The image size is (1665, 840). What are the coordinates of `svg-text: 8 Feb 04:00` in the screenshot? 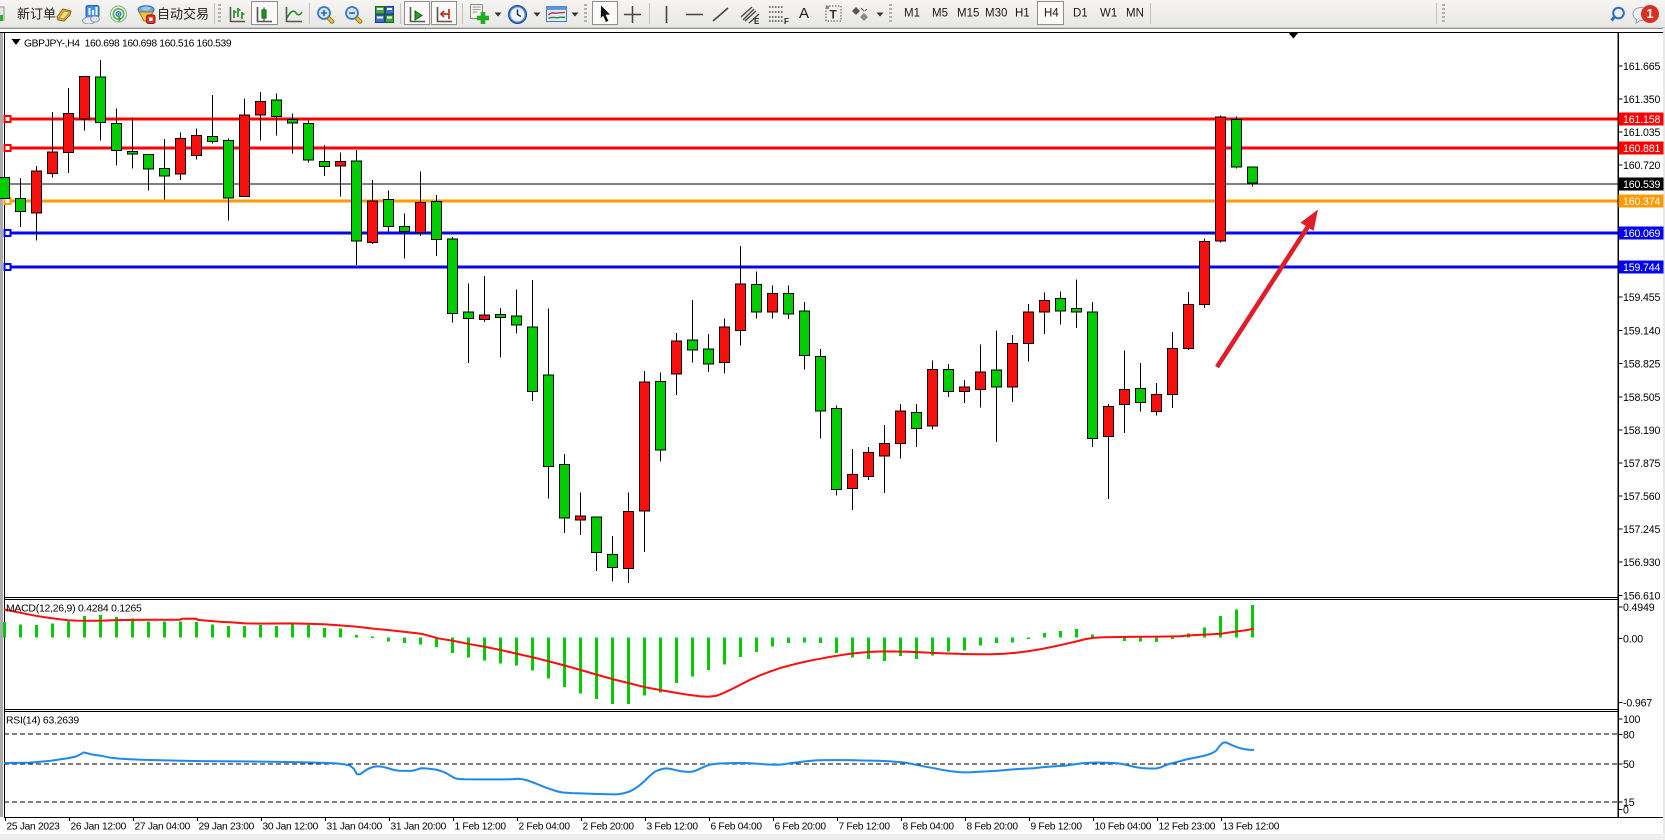 It's located at (929, 827).